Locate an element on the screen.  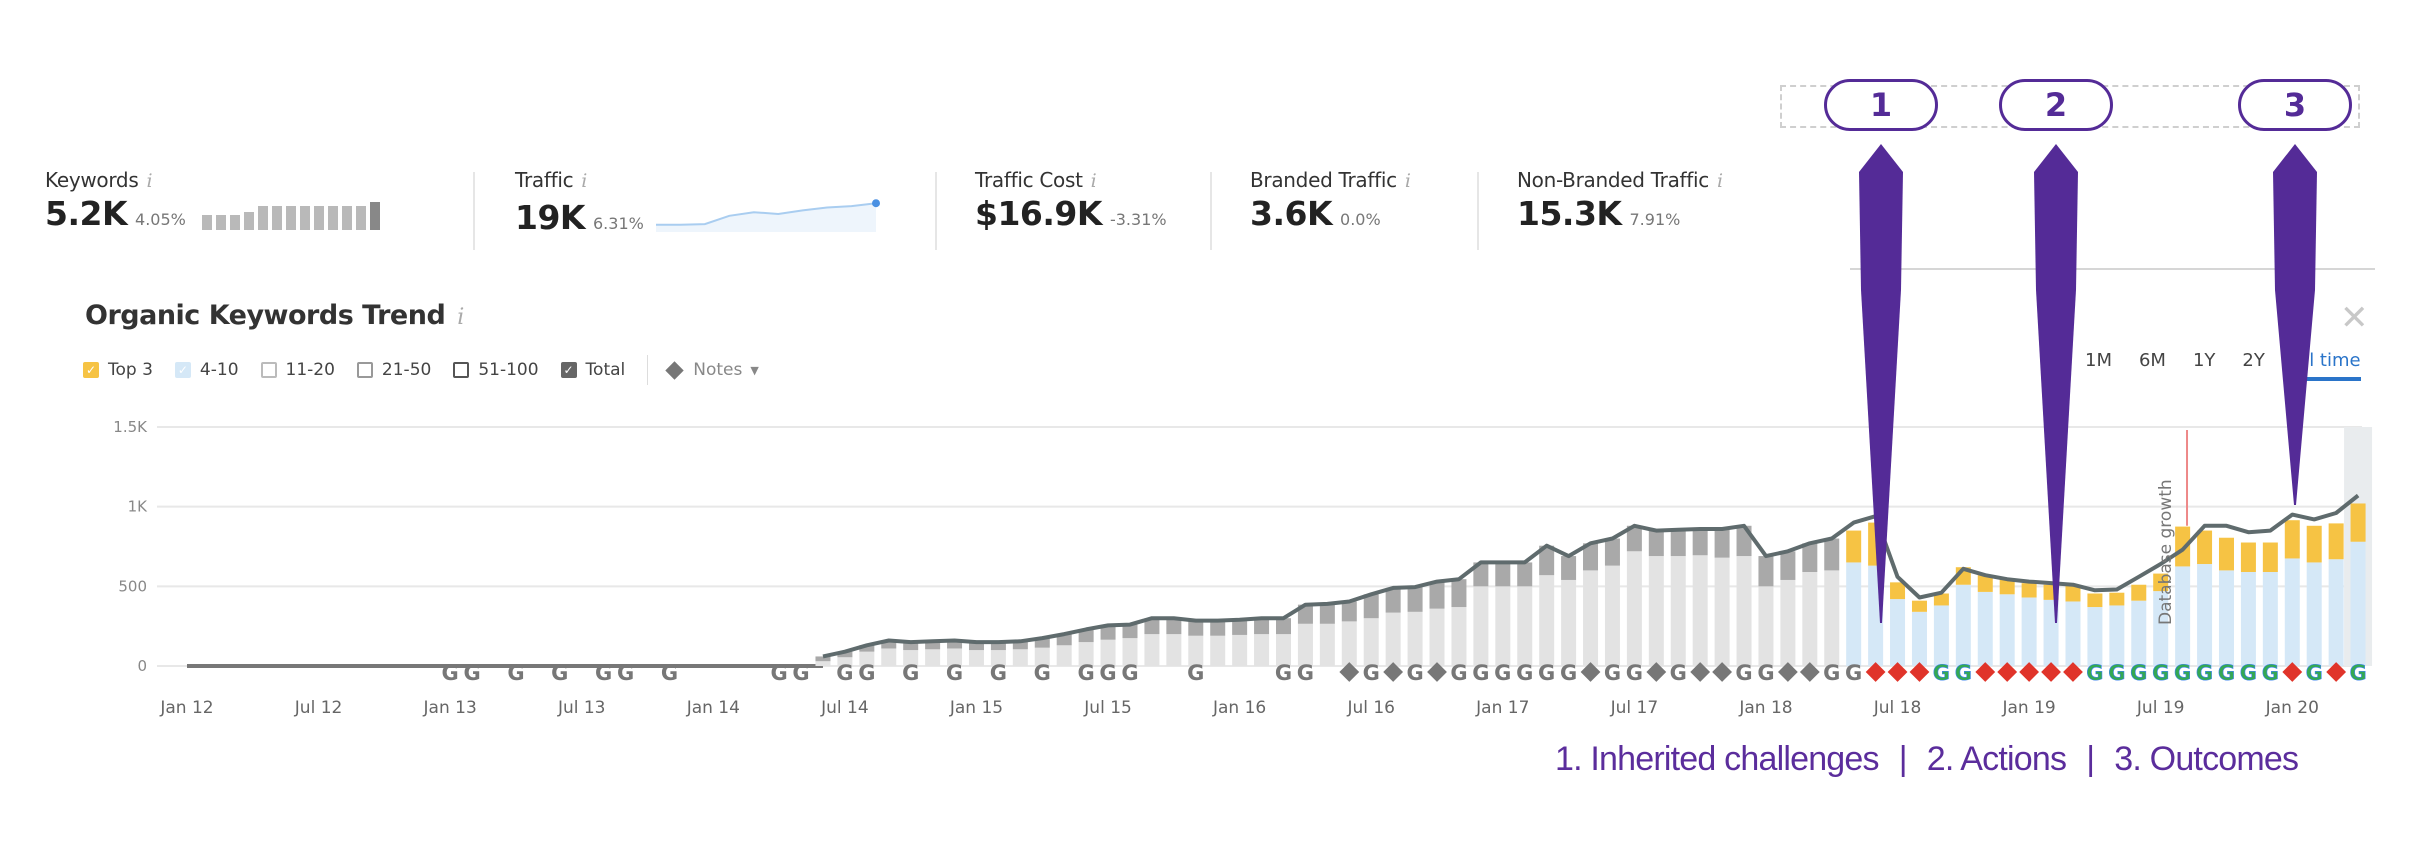
legend-4-10: ✓ 4-10 is located at coordinates (206, 370).